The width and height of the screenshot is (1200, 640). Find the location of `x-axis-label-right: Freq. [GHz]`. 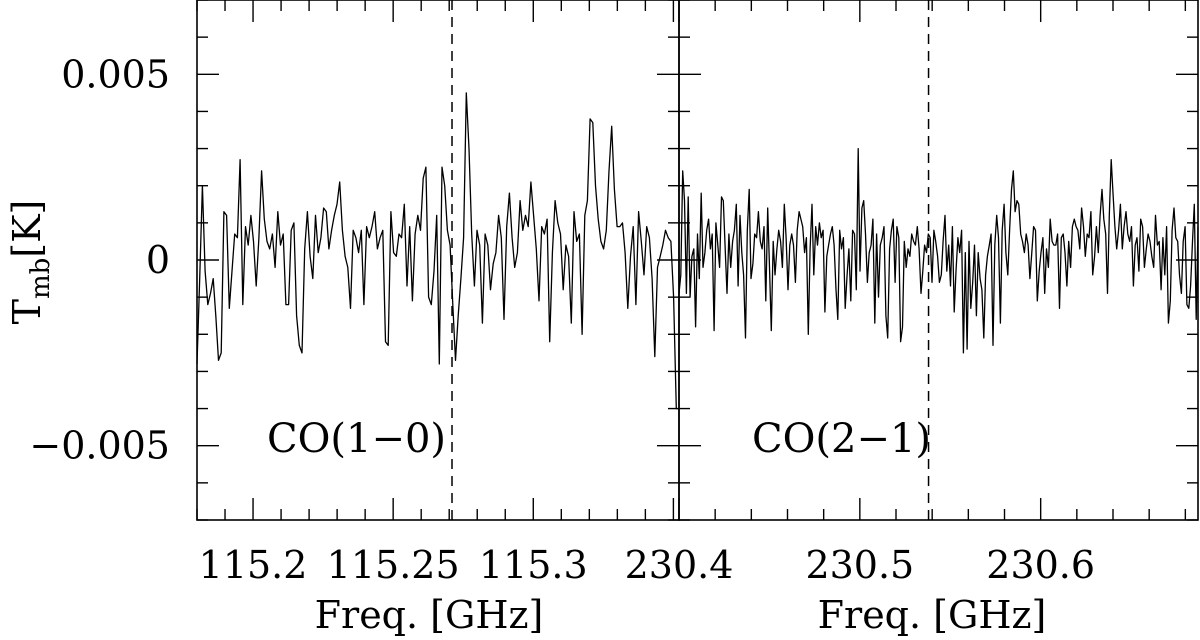

x-axis-label-right: Freq. [GHz] is located at coordinates (932, 615).